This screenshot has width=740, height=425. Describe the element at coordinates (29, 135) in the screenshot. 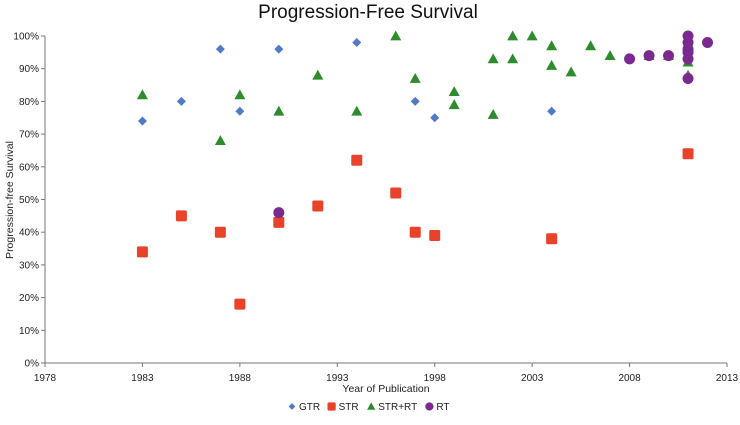

I see `y-tick-label: 70%` at that location.